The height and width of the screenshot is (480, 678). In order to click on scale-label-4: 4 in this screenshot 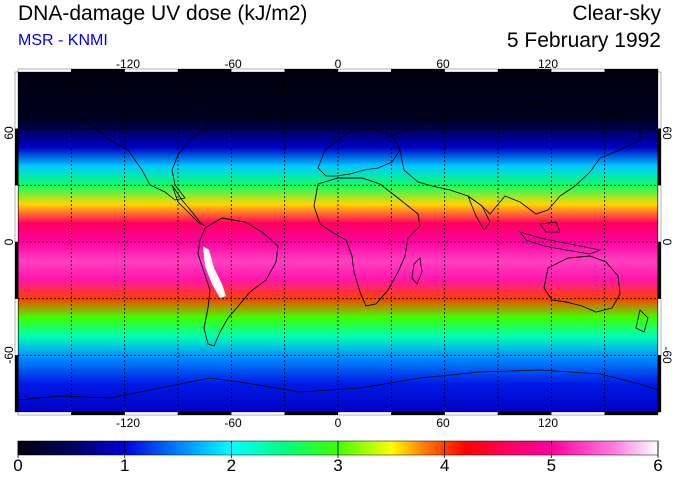, I will do `click(444, 465)`.